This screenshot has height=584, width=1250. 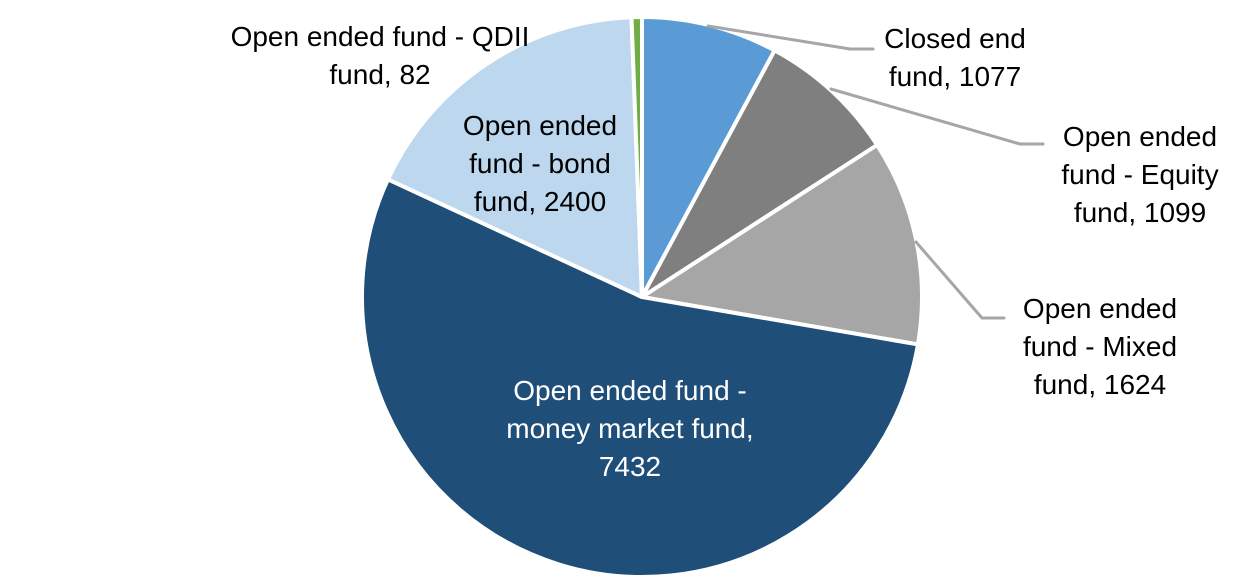 I want to click on data-label-open-ended-bond-fund: Open ended fund - bond fund, 2400, so click(x=540, y=163).